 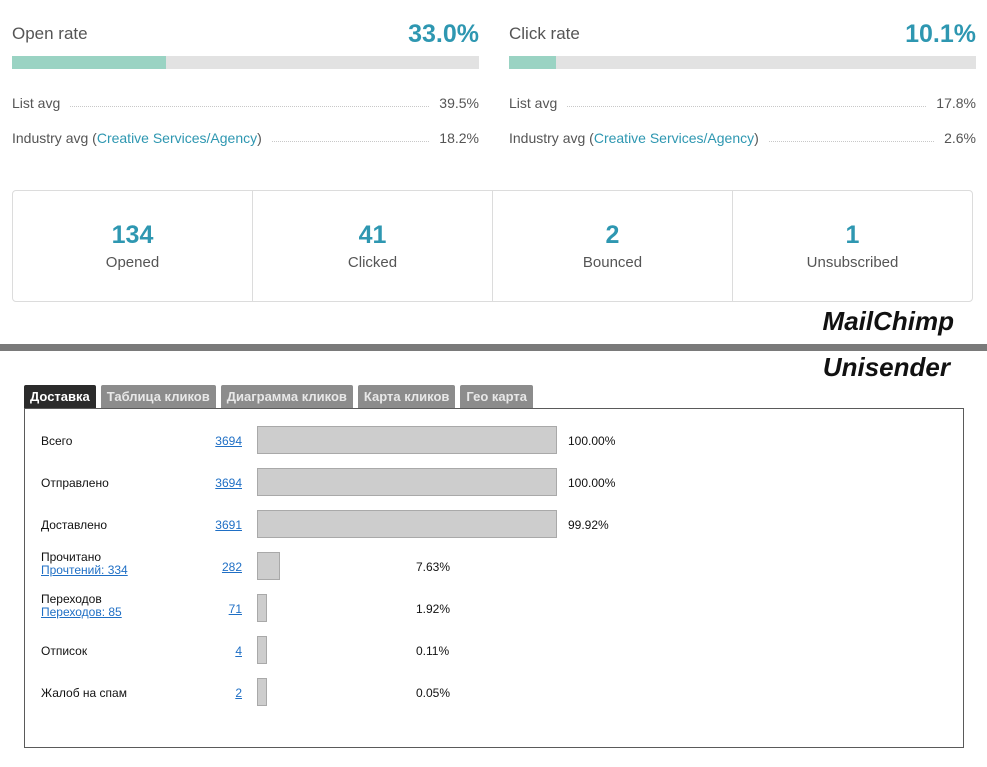 I want to click on stat-label: Unsubscribed, so click(x=852, y=262).